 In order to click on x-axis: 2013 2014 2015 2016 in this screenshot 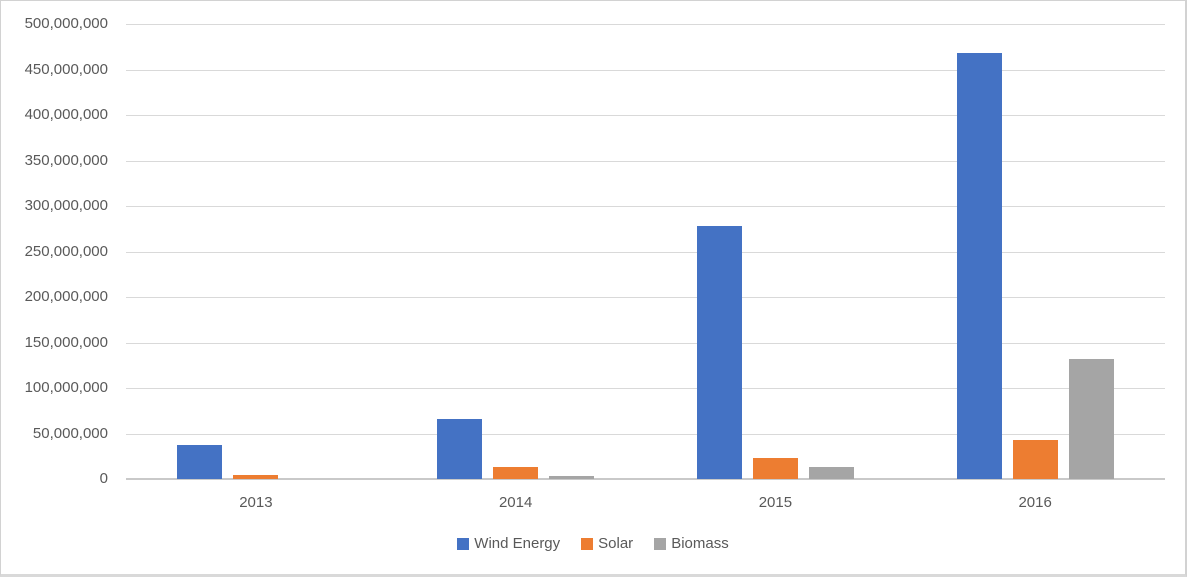, I will do `click(645, 502)`.